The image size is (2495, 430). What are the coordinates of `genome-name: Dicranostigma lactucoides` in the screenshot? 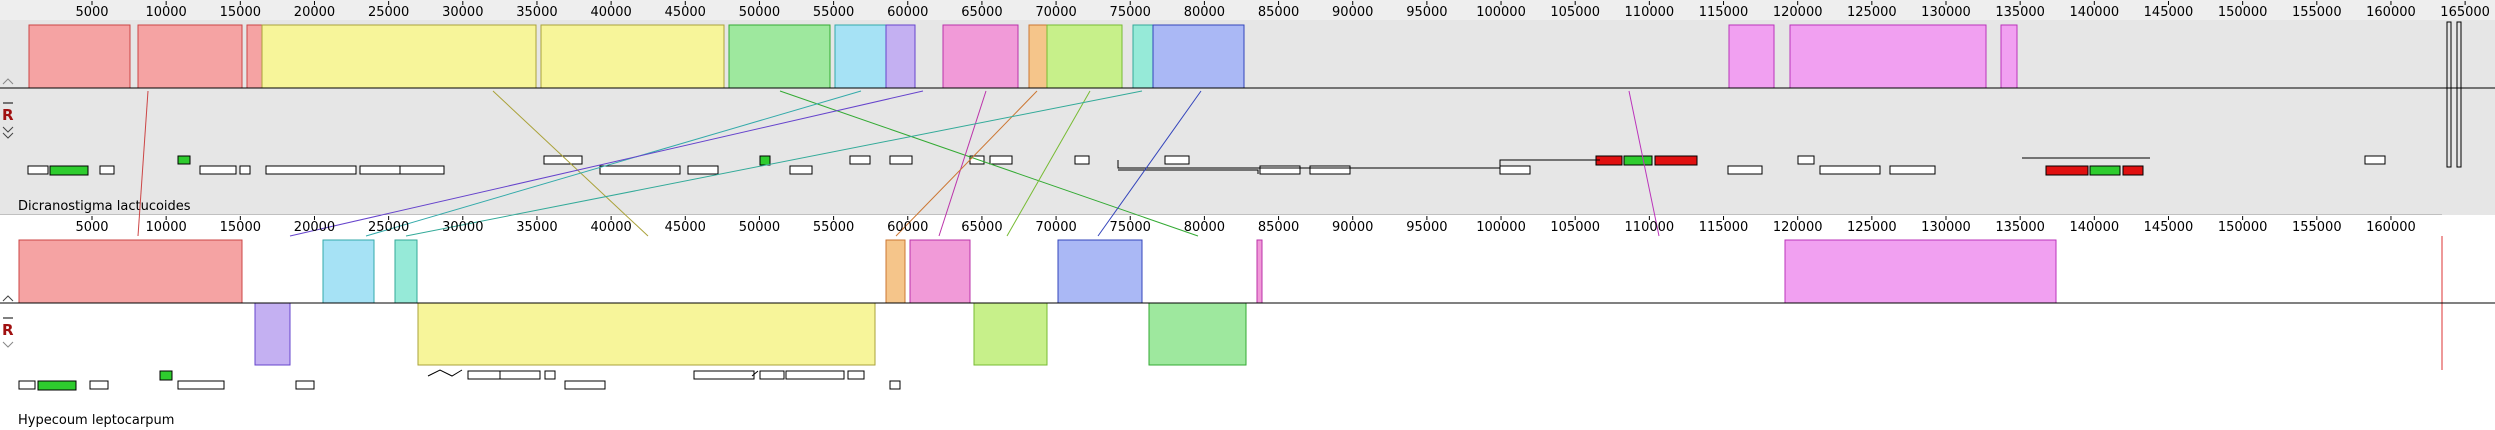 It's located at (104, 206).